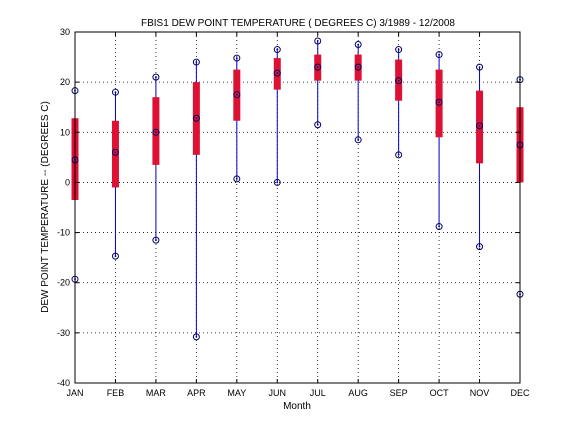  What do you see at coordinates (63, 283) in the screenshot?
I see `y-tick-label: -20` at bounding box center [63, 283].